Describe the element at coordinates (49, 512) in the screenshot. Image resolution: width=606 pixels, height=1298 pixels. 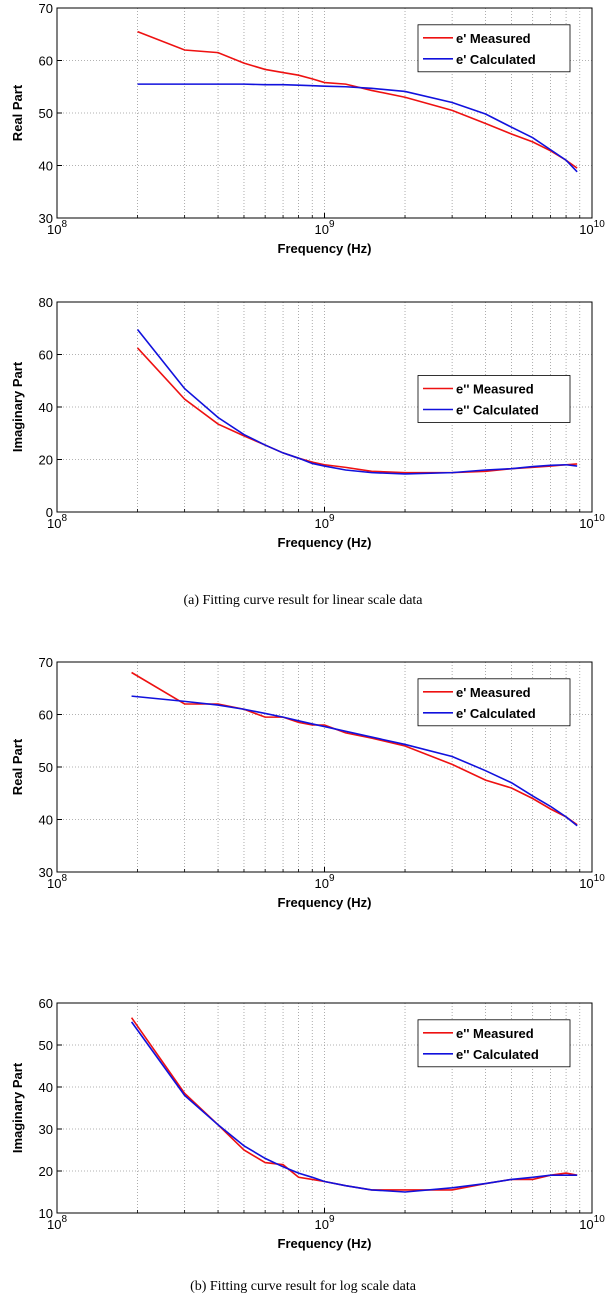
I see `y-tick-label: 0` at that location.